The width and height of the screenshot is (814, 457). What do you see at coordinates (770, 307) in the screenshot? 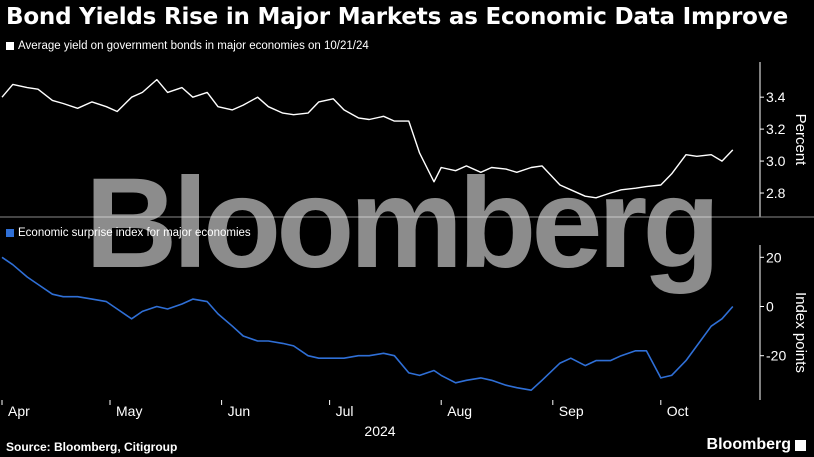
I see `surprise-y-tick-label: 0` at bounding box center [770, 307].